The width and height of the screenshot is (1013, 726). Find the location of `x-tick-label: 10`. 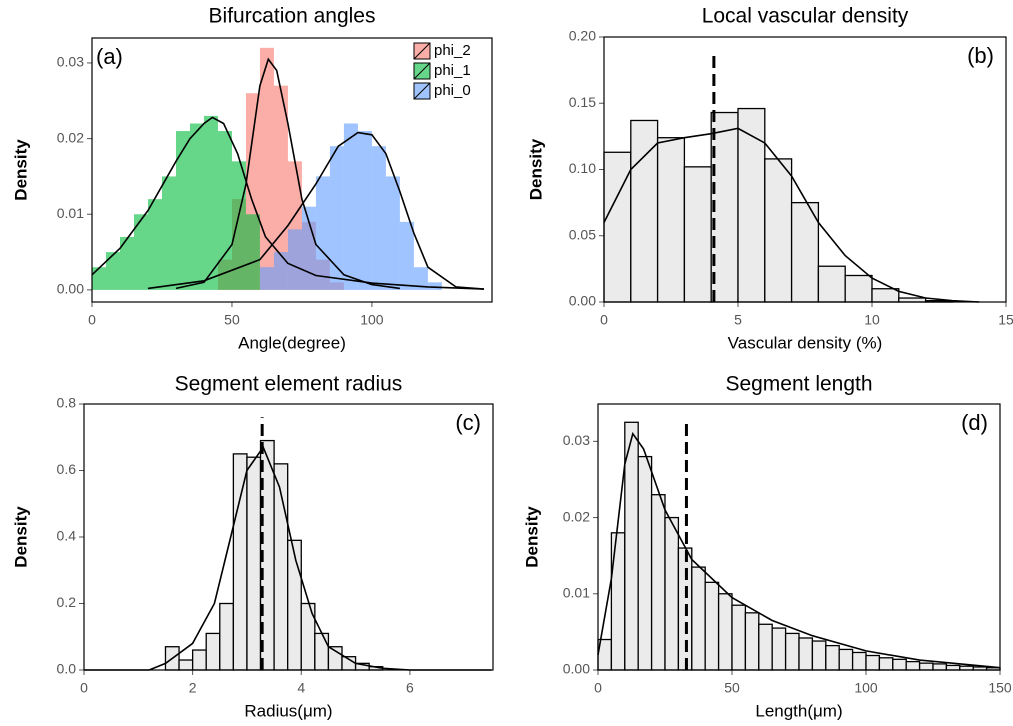

x-tick-label: 10 is located at coordinates (872, 320).